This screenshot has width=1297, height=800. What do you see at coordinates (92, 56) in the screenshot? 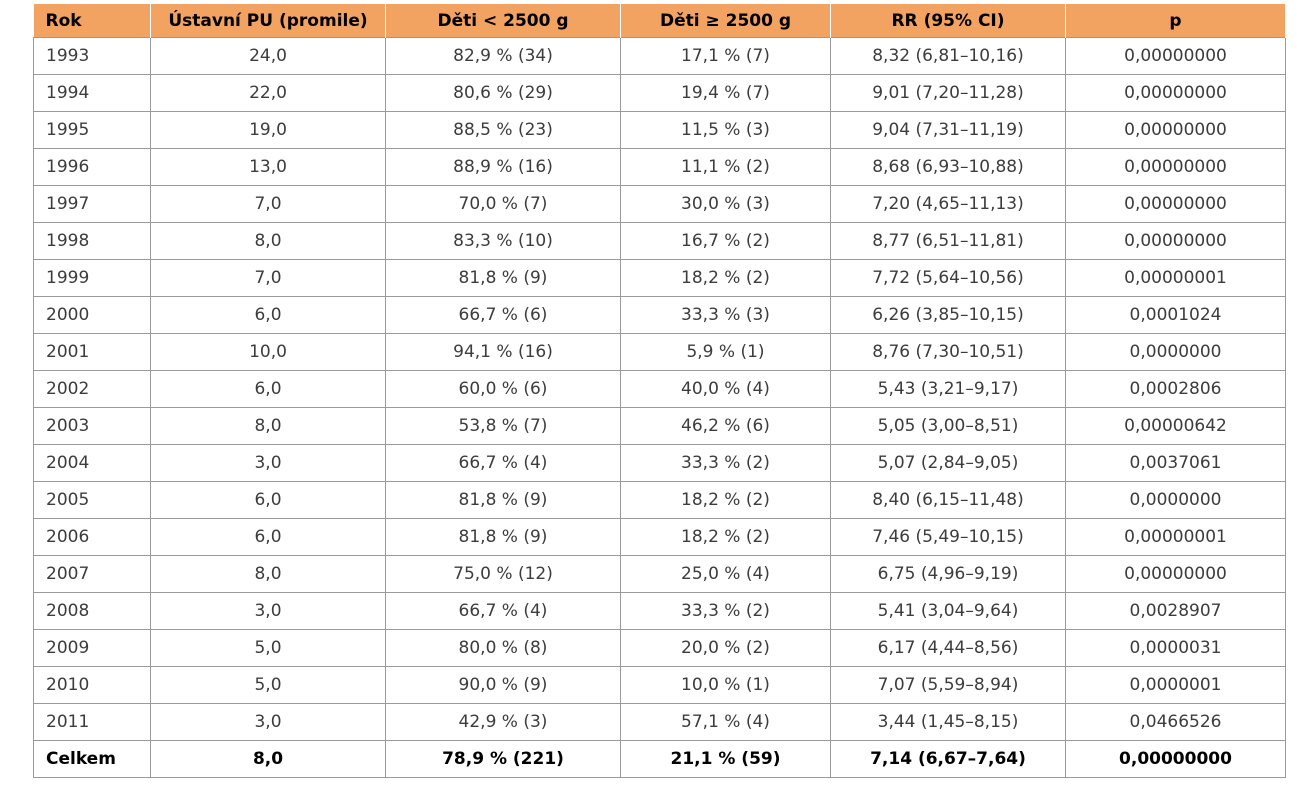
I see `cell-year: 1993` at bounding box center [92, 56].